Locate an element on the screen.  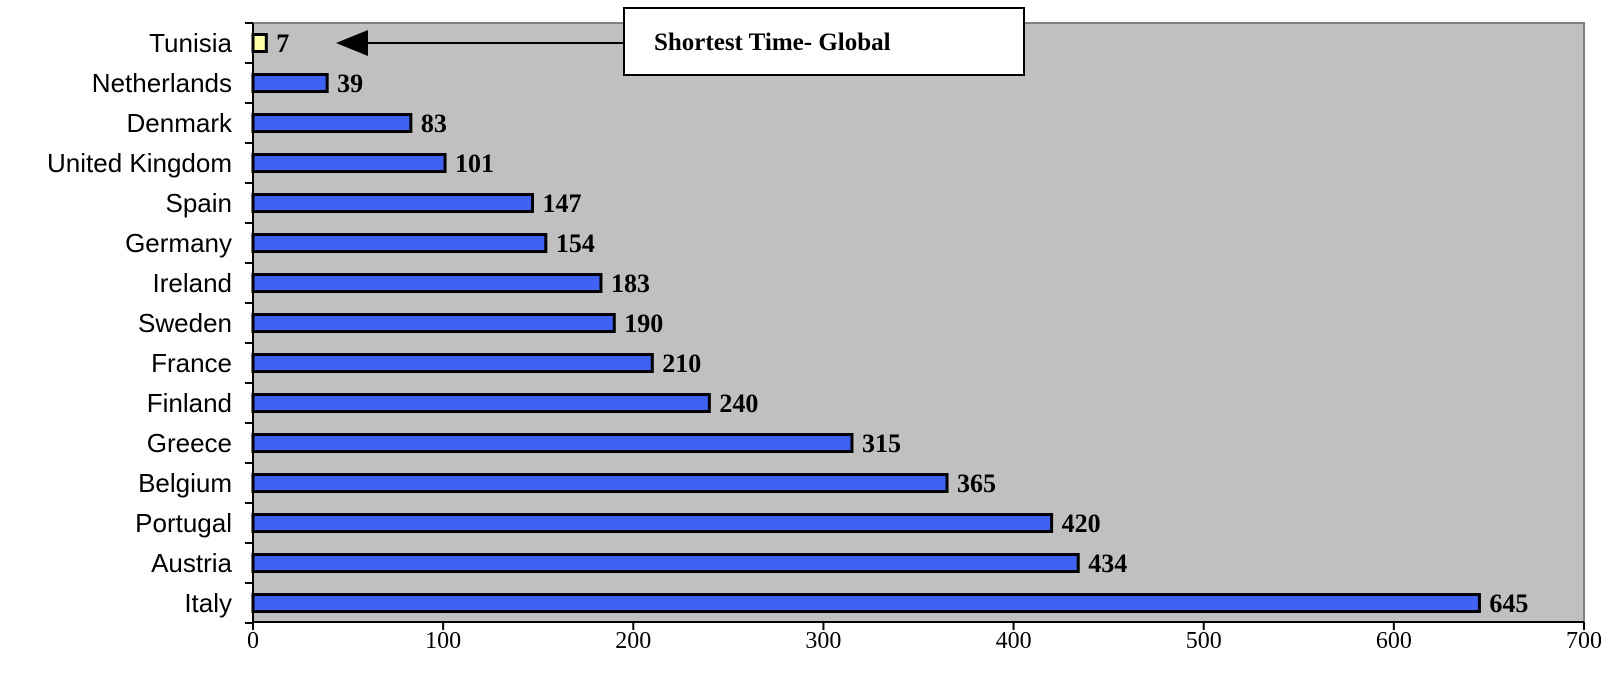
x-tick-label: 400 is located at coordinates (1014, 641).